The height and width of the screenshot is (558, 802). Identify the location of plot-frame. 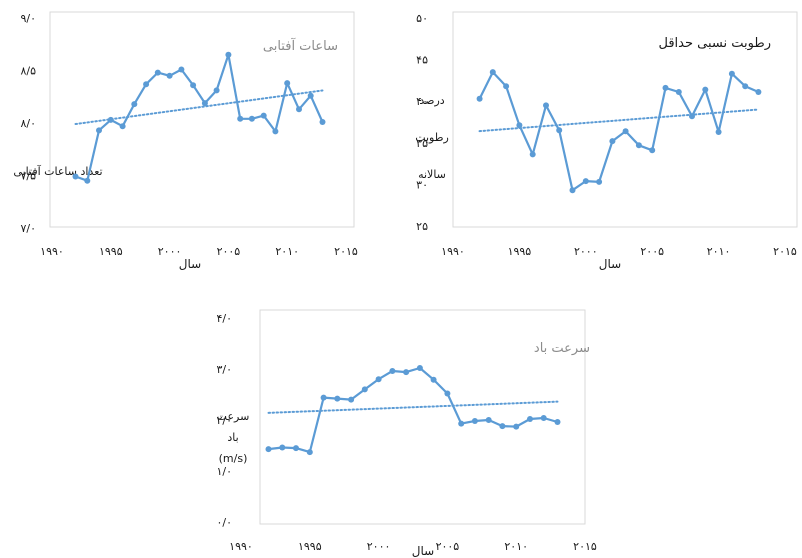
(202, 119).